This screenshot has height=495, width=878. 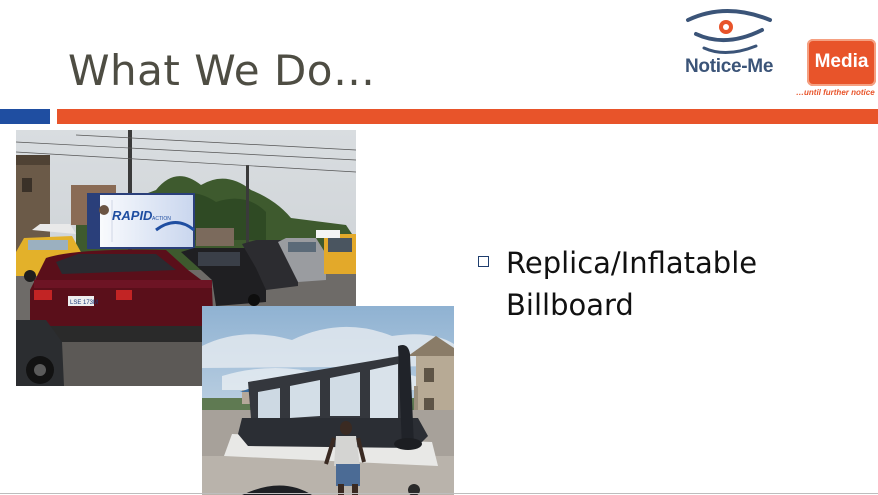 What do you see at coordinates (328, 400) in the screenshot?
I see `inflatable-billboard-photo` at bounding box center [328, 400].